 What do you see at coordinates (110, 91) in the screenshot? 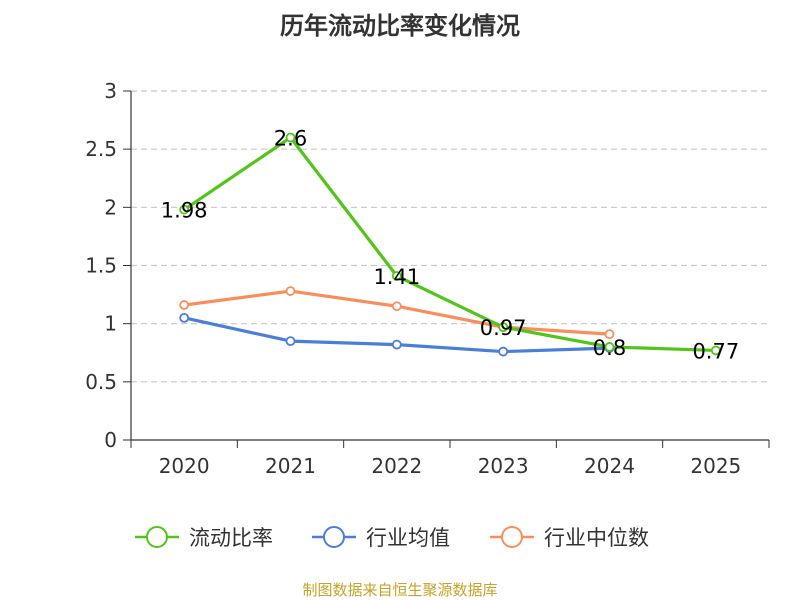
I see `y-tick-label: 3` at bounding box center [110, 91].